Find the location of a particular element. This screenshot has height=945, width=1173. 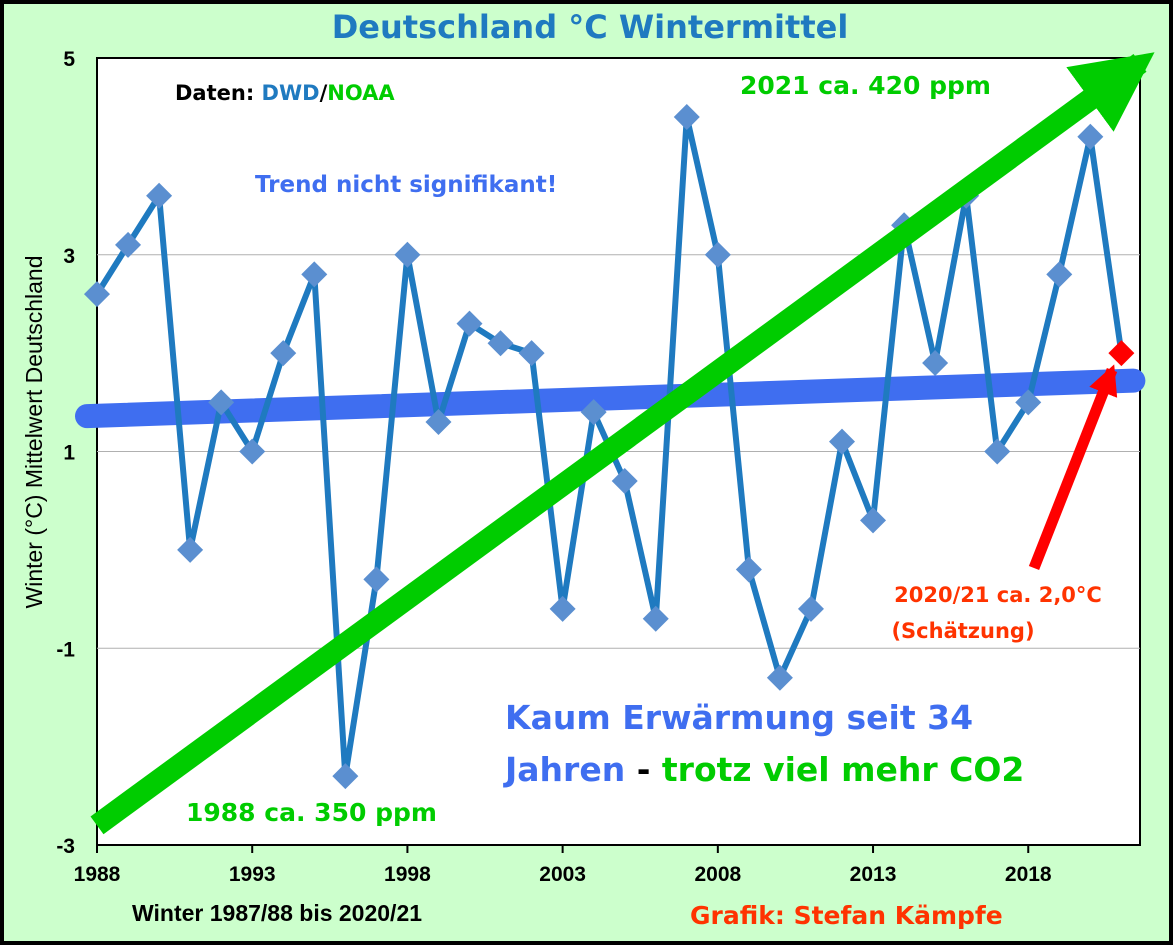

x-tick-label: 1998 is located at coordinates (407, 874).